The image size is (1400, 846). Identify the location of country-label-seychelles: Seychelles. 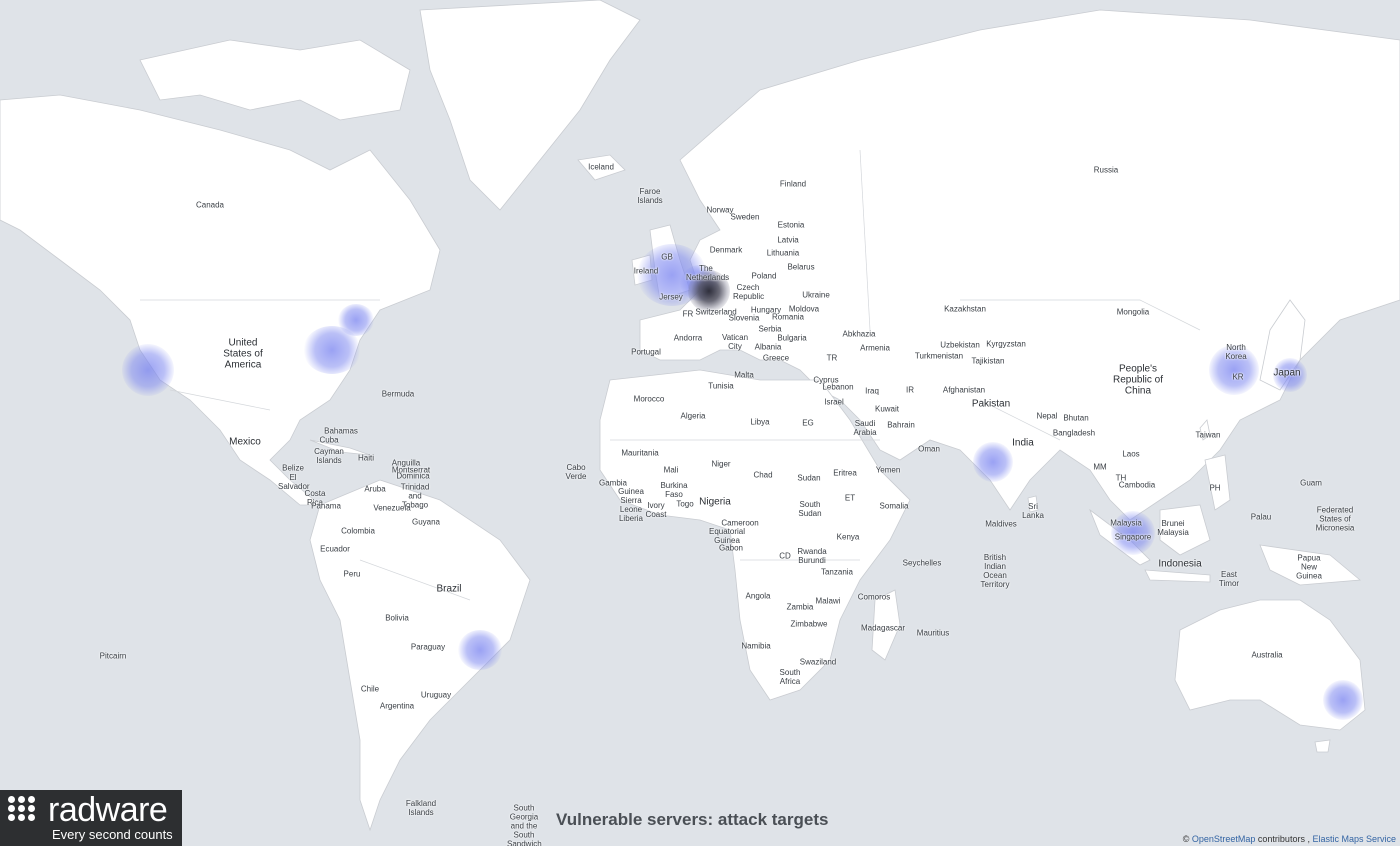
(922, 563).